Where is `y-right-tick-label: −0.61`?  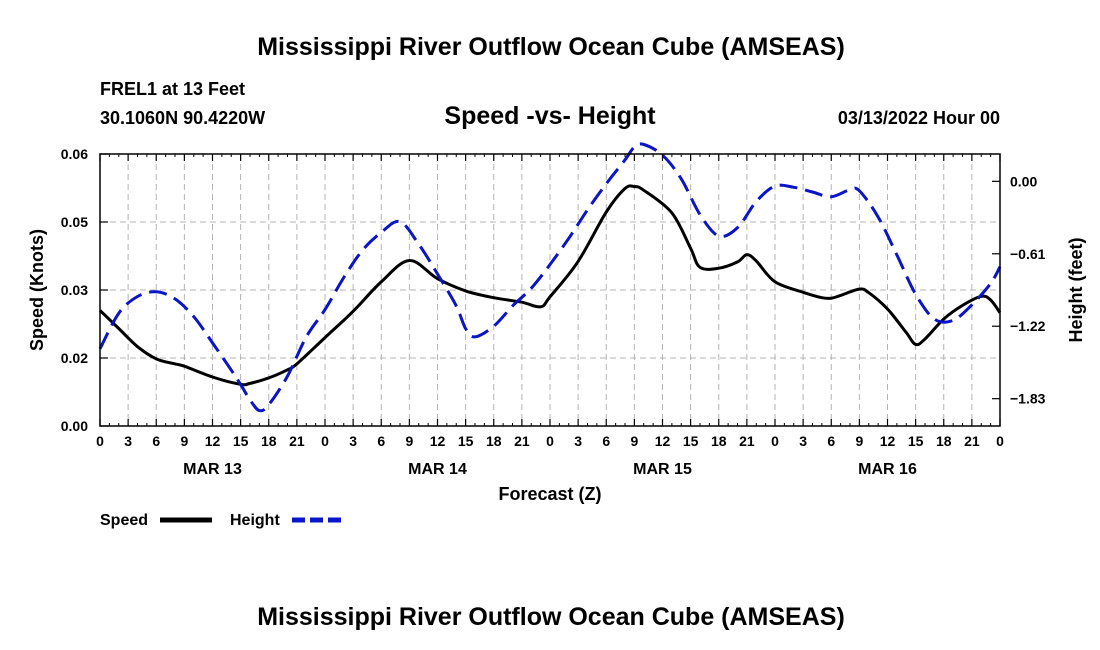
y-right-tick-label: −0.61 is located at coordinates (1028, 254).